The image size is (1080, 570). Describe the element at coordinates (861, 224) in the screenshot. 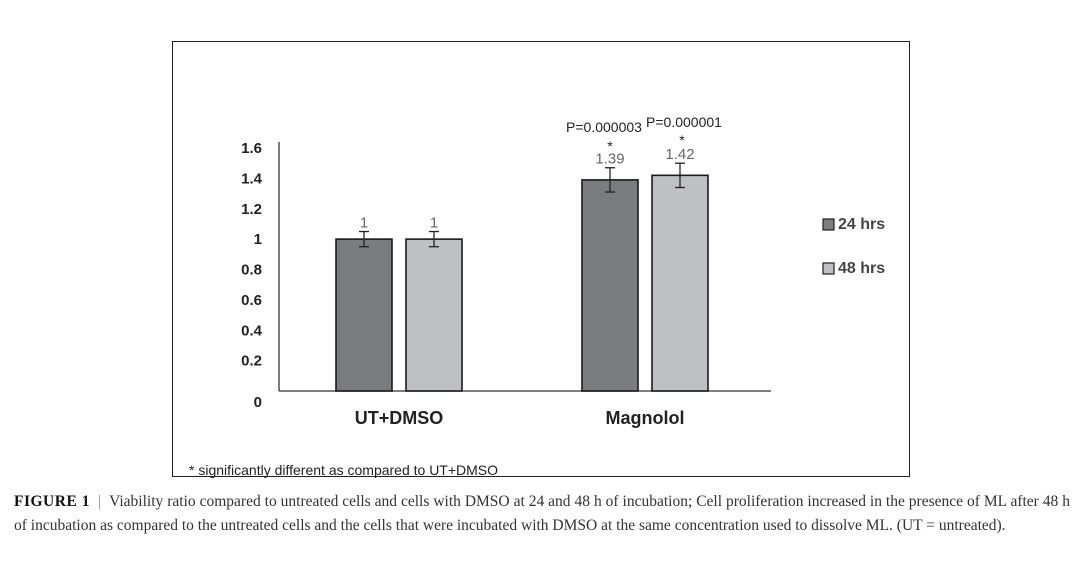

I see `legend-label: 24 hrs` at that location.